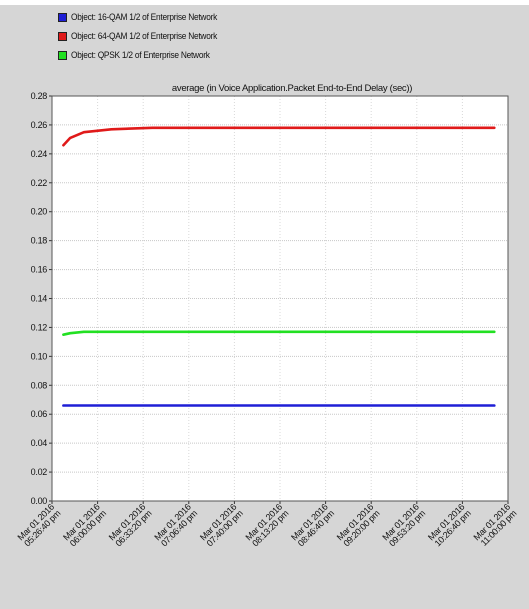  Describe the element at coordinates (39, 414) in the screenshot. I see `y-tick-label: 0.06` at that location.